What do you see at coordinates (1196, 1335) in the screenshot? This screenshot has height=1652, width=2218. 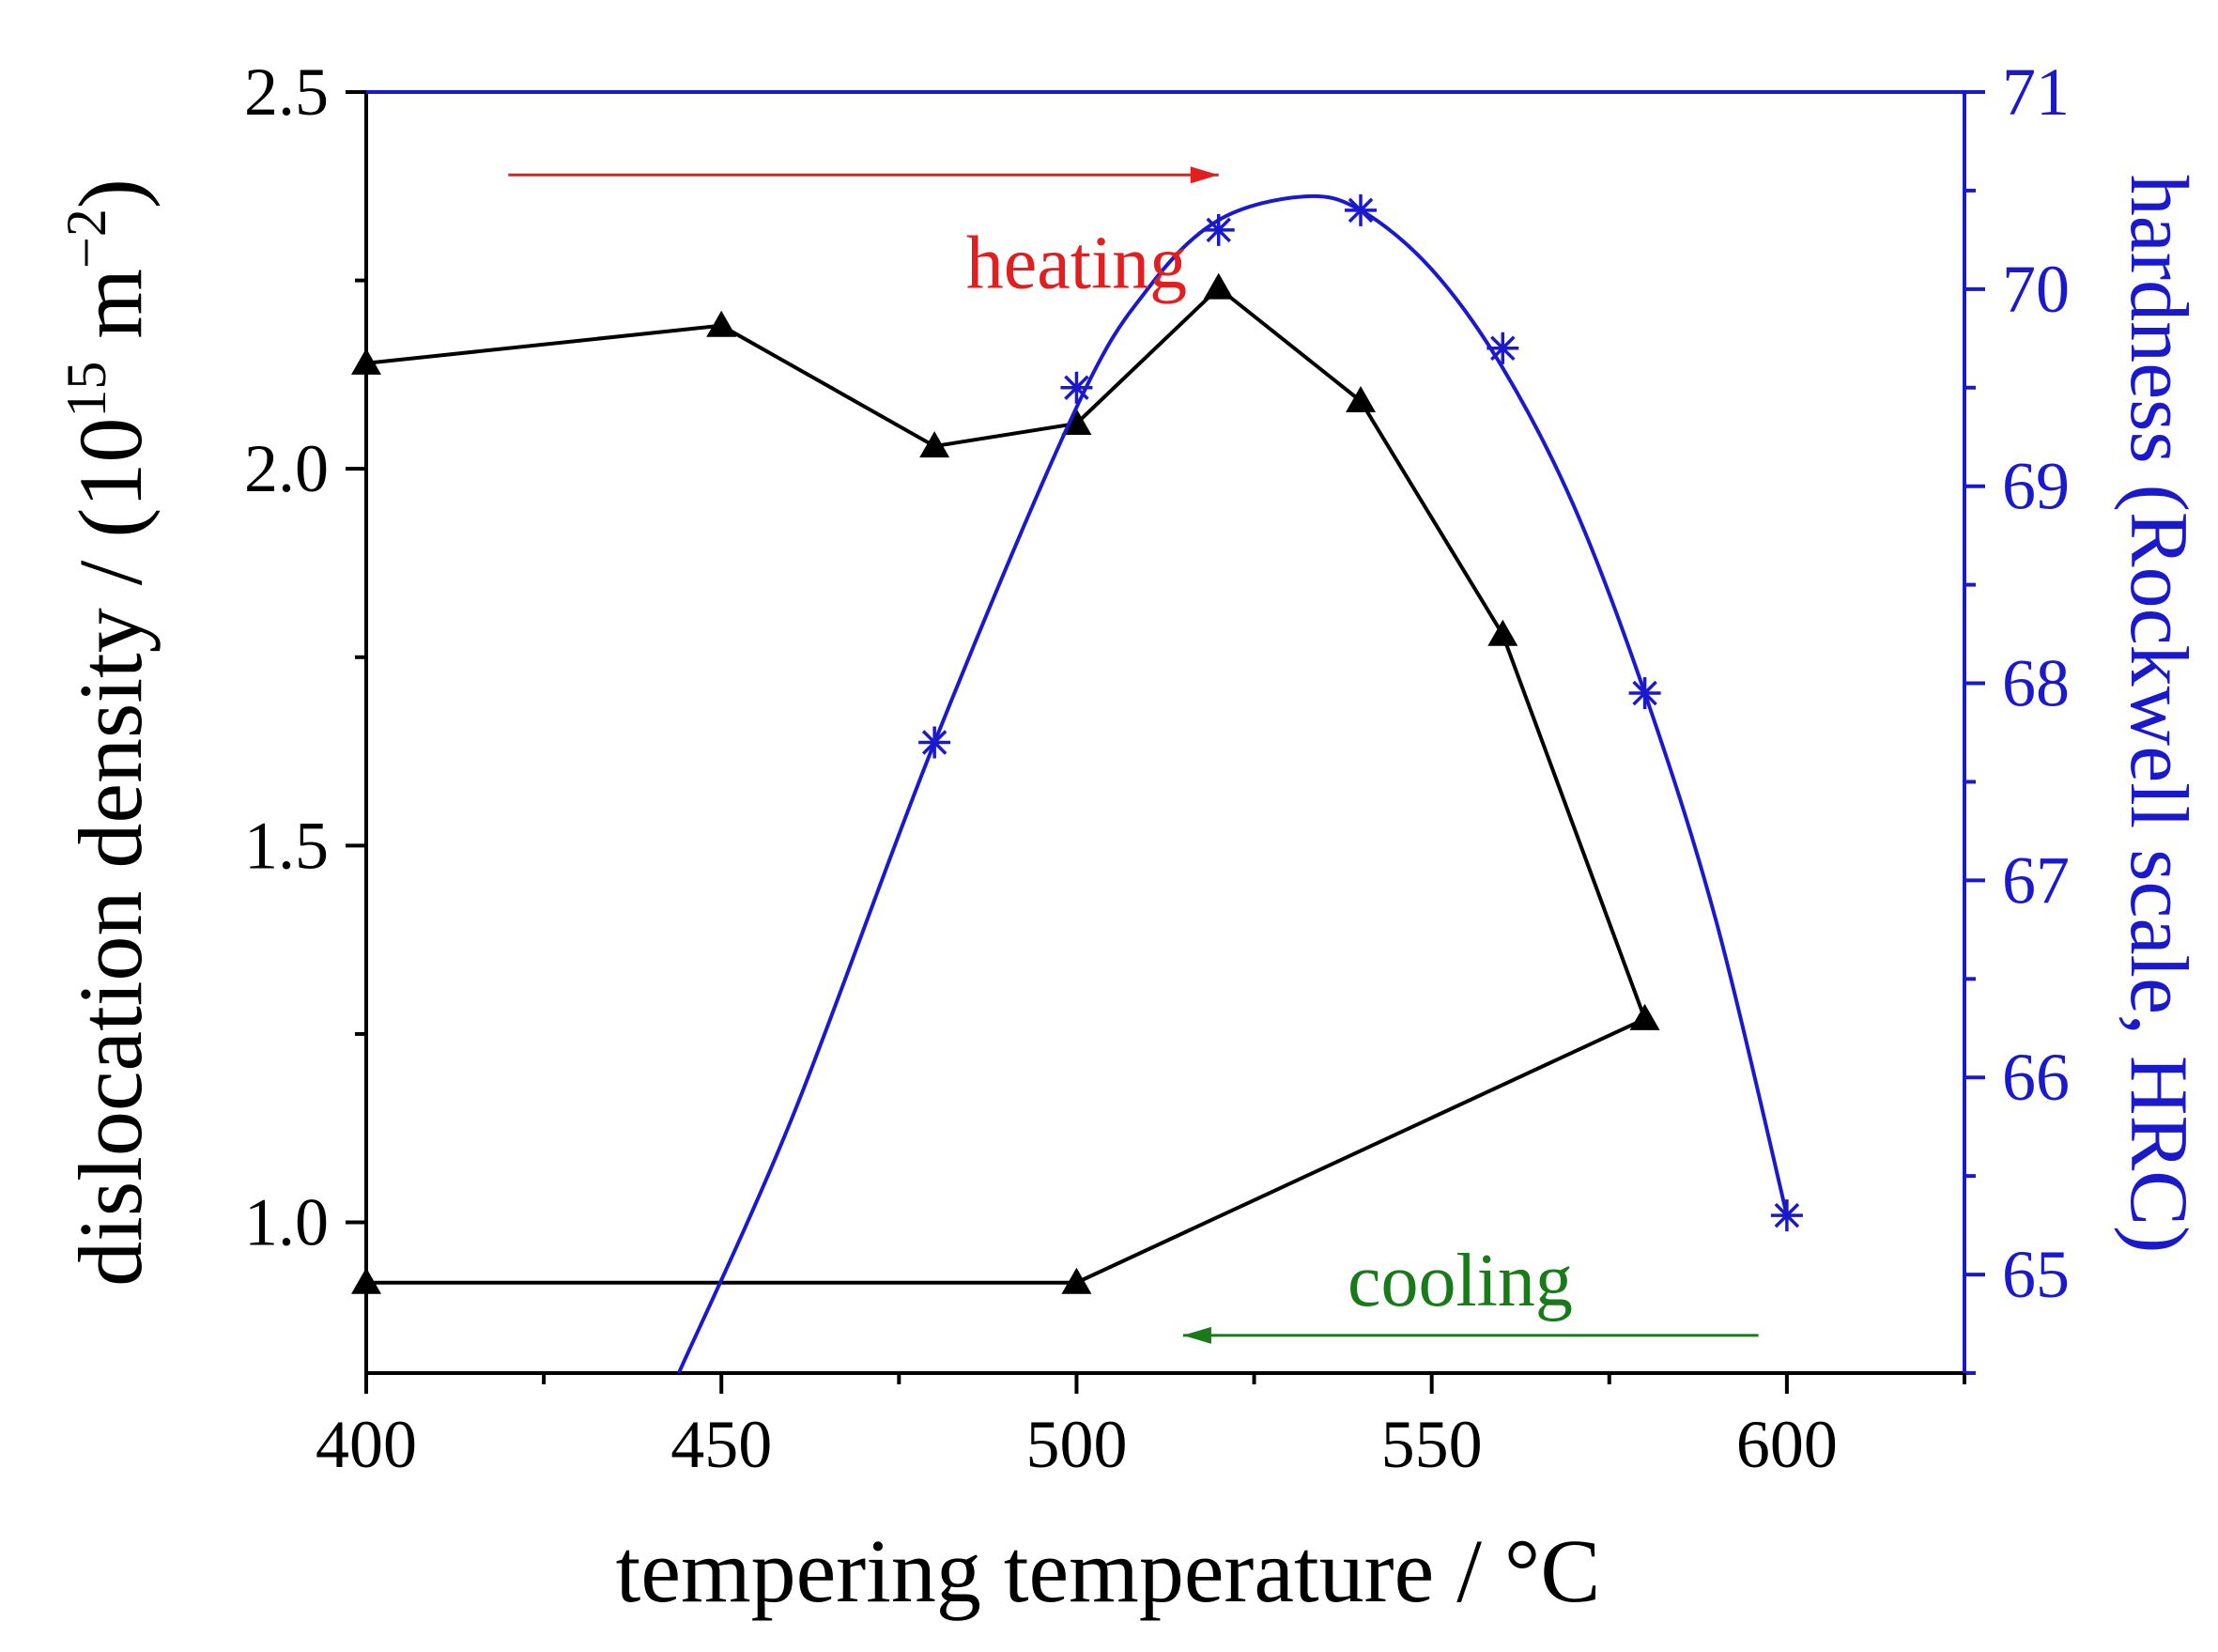 I see `cooling-arrow-head` at bounding box center [1196, 1335].